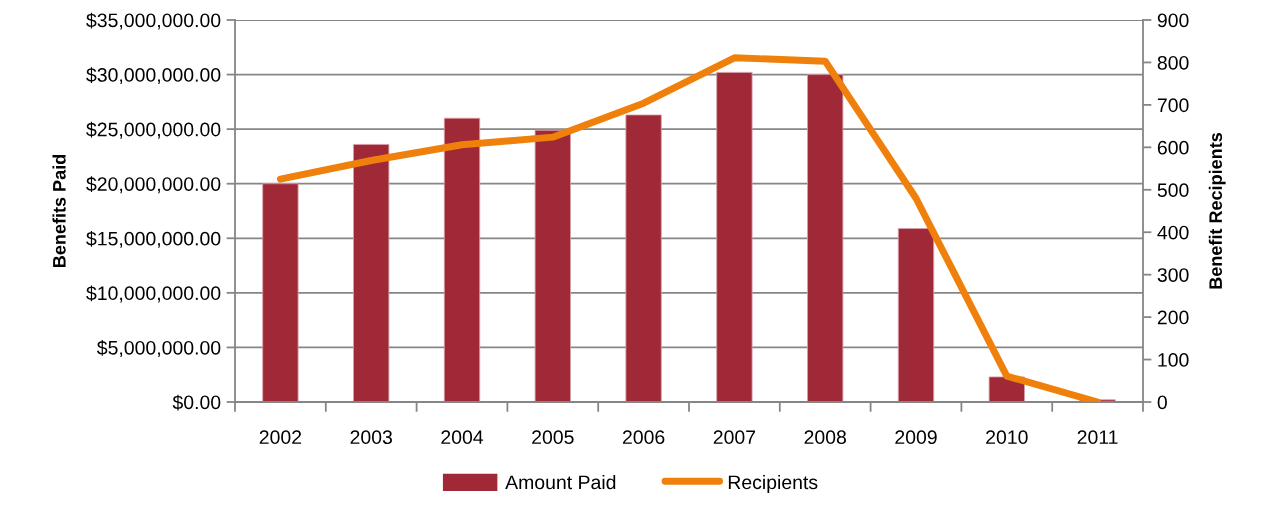 This screenshot has height=508, width=1261. I want to click on y2-tick-label: 800, so click(1173, 62).